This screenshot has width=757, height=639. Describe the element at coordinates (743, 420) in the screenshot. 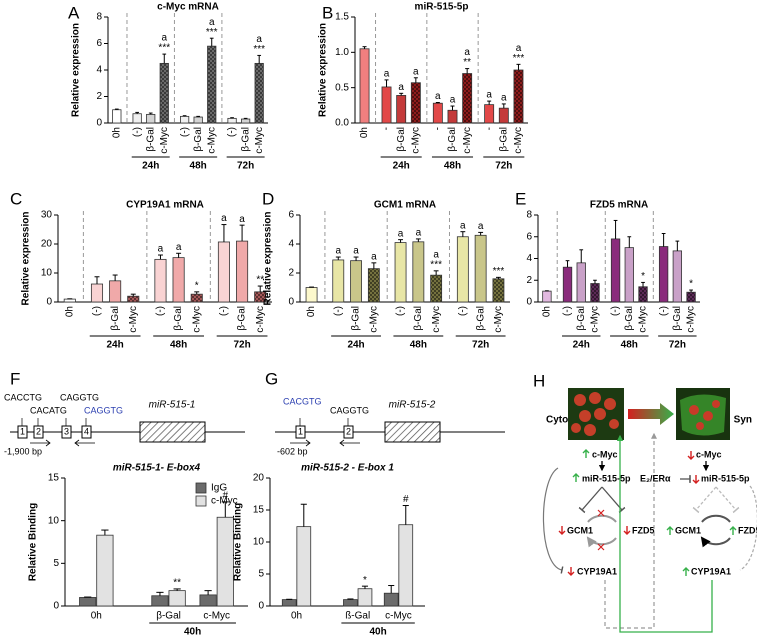

I see `cell-label: Syn` at that location.